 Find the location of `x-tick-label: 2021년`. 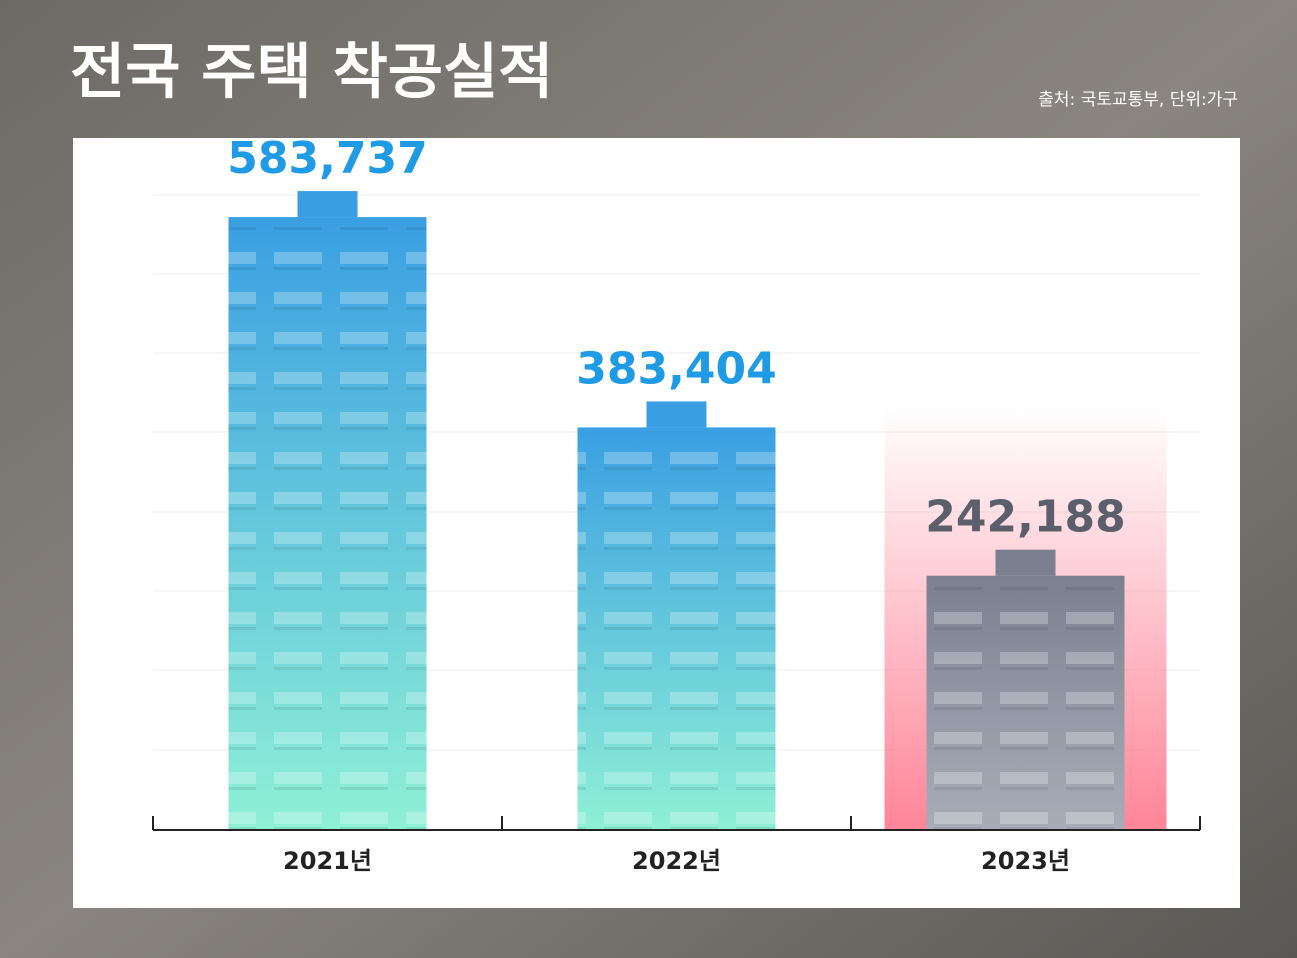

x-tick-label: 2021년 is located at coordinates (327, 861).